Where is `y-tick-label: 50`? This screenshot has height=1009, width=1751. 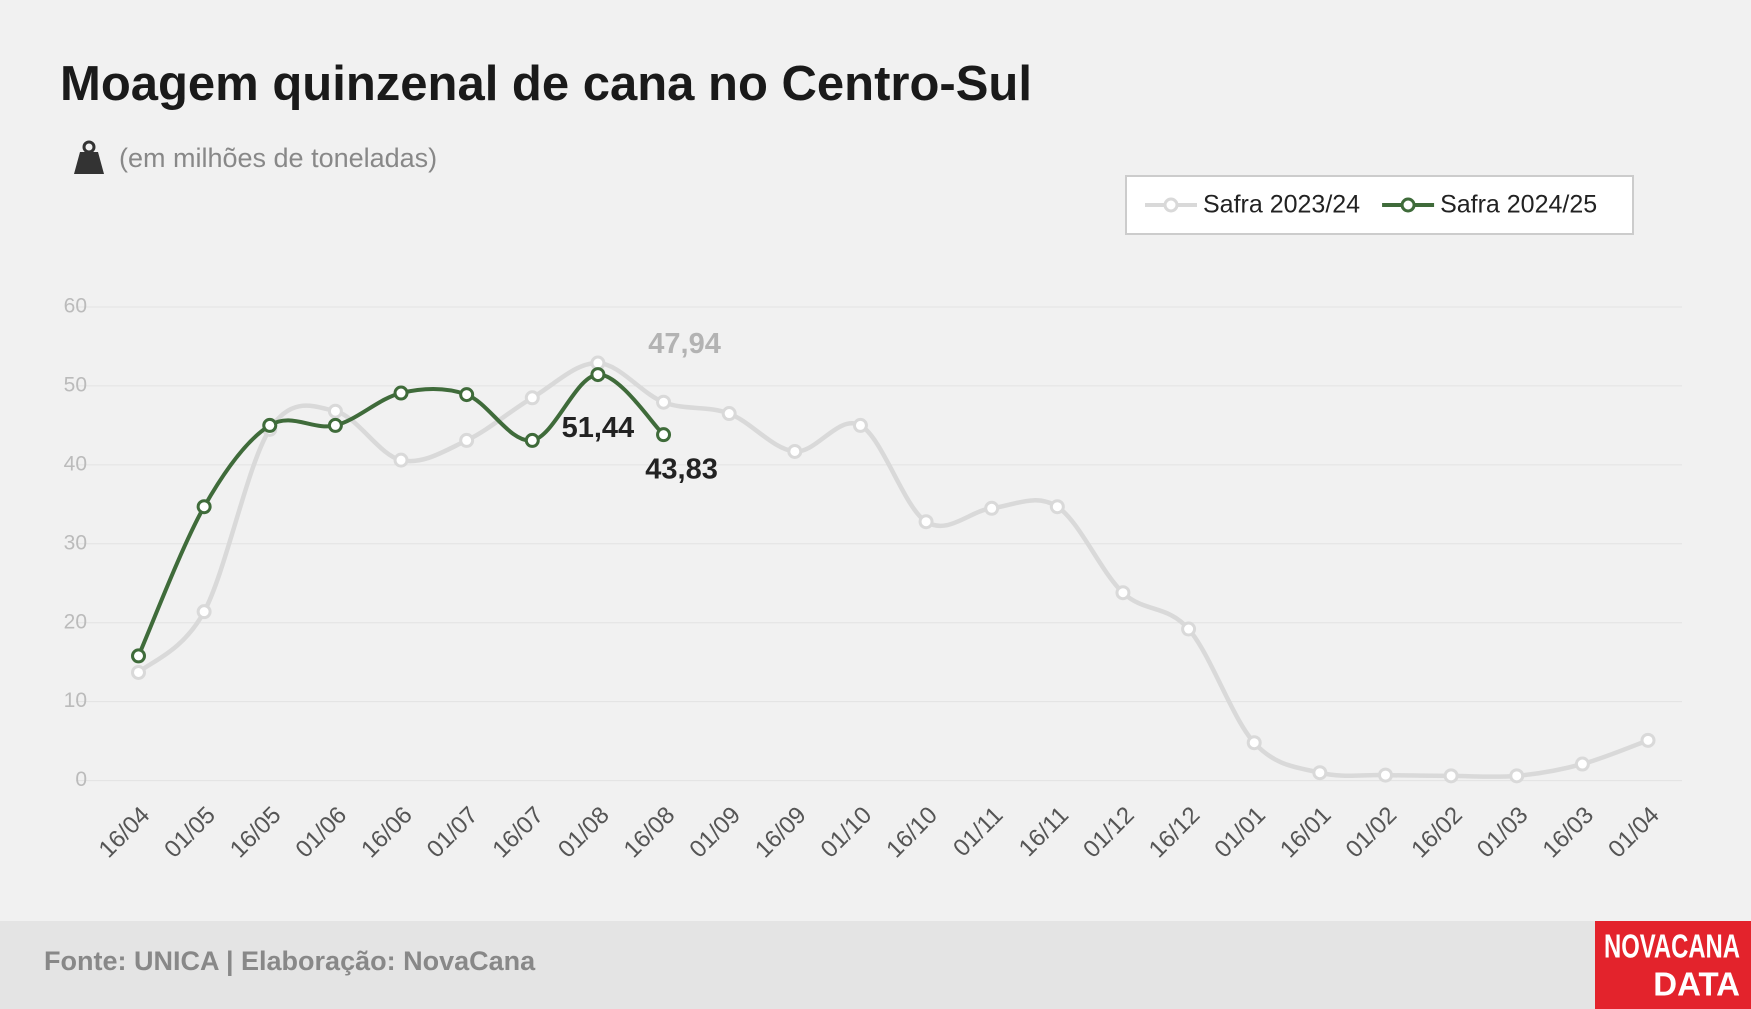 y-tick-label: 50 is located at coordinates (75, 384).